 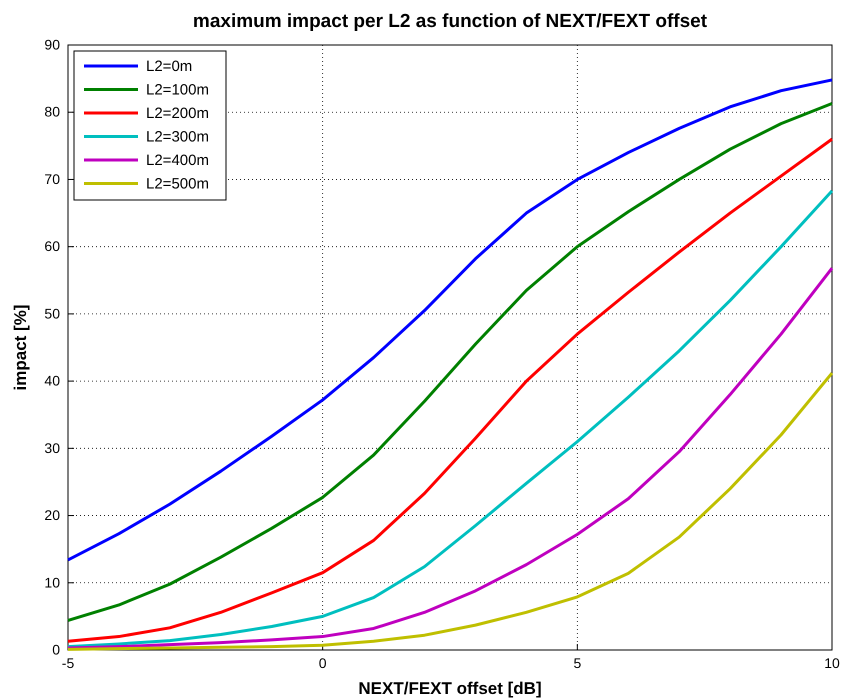 I want to click on x-tick-label: -5, so click(x=68, y=662).